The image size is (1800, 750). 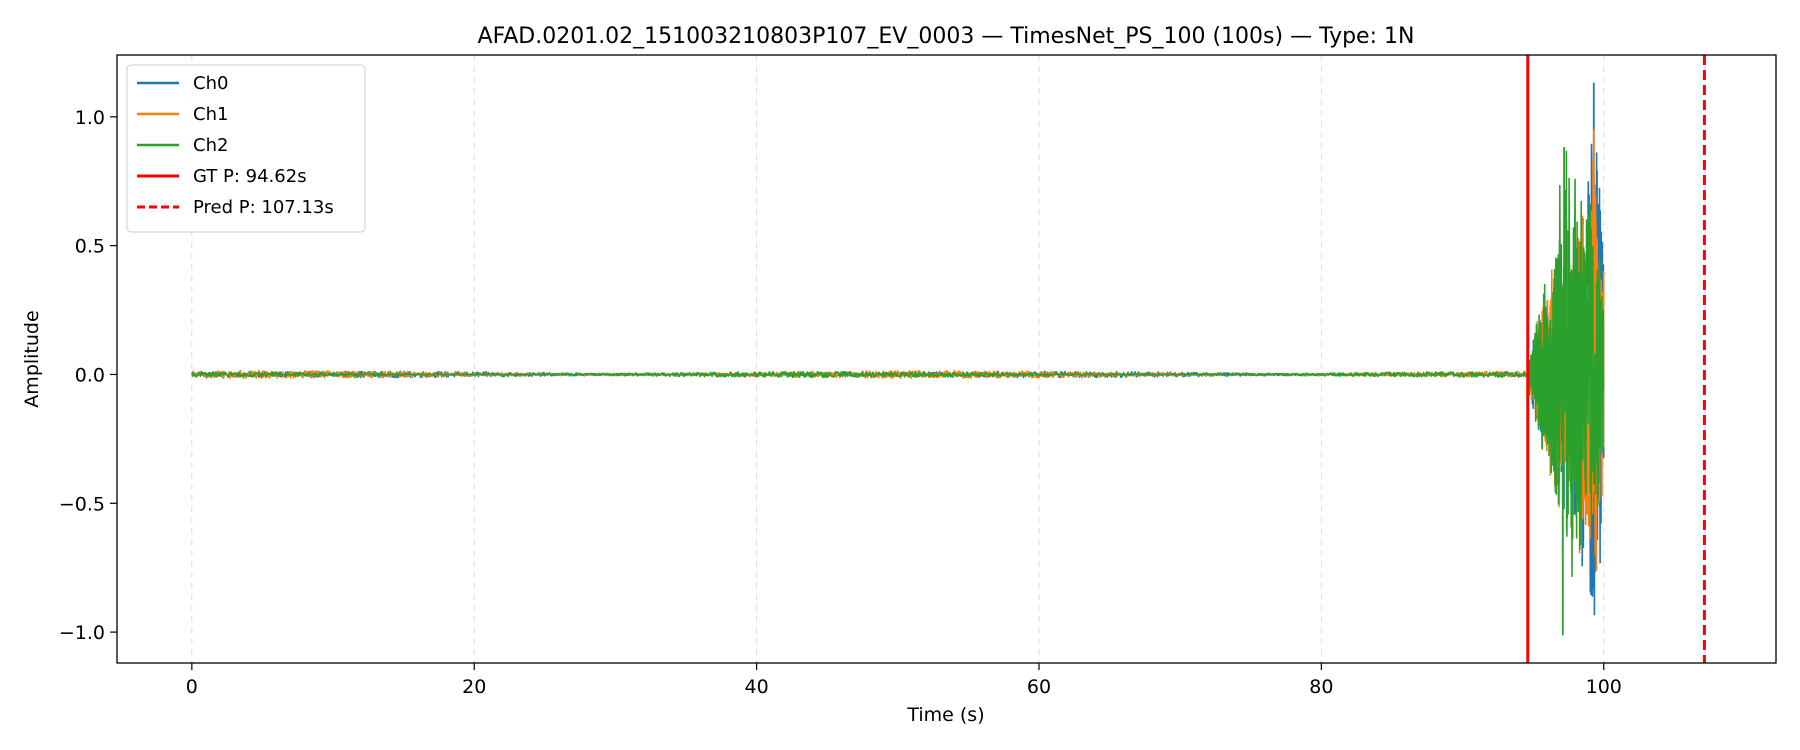 What do you see at coordinates (210, 83) in the screenshot?
I see `legend-label: Ch0` at bounding box center [210, 83].